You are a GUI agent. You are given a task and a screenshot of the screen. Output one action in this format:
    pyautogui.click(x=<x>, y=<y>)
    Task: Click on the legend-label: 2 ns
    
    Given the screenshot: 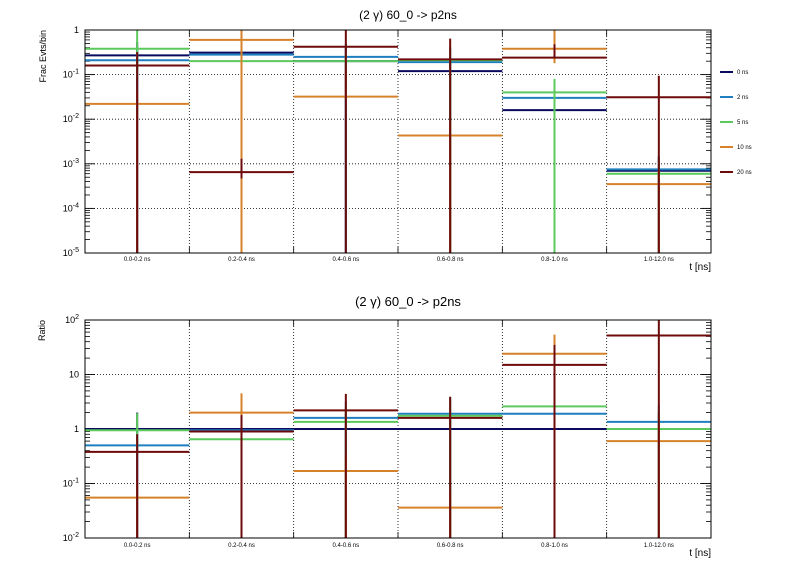 What is the action you would take?
    pyautogui.click(x=742, y=98)
    